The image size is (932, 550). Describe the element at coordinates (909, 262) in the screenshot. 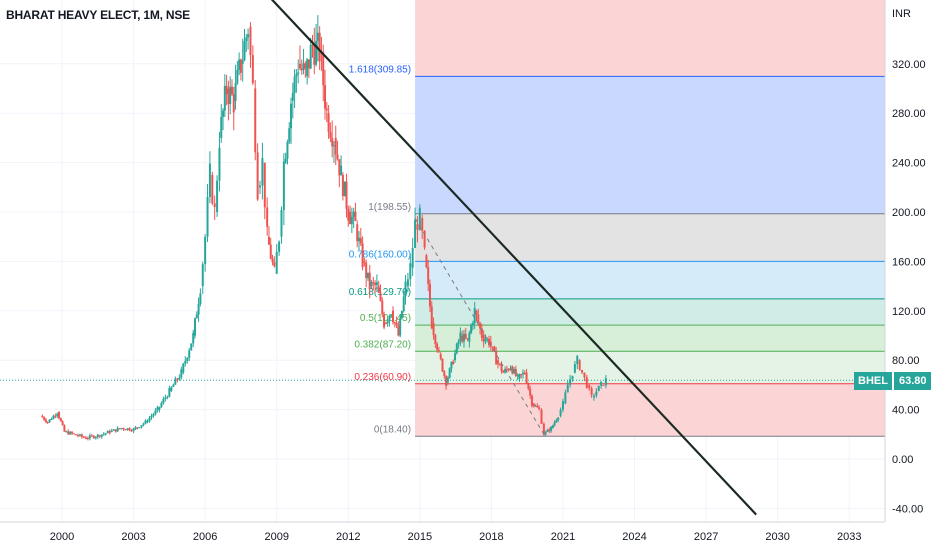

I see `y-tick-label: 160.00` at that location.